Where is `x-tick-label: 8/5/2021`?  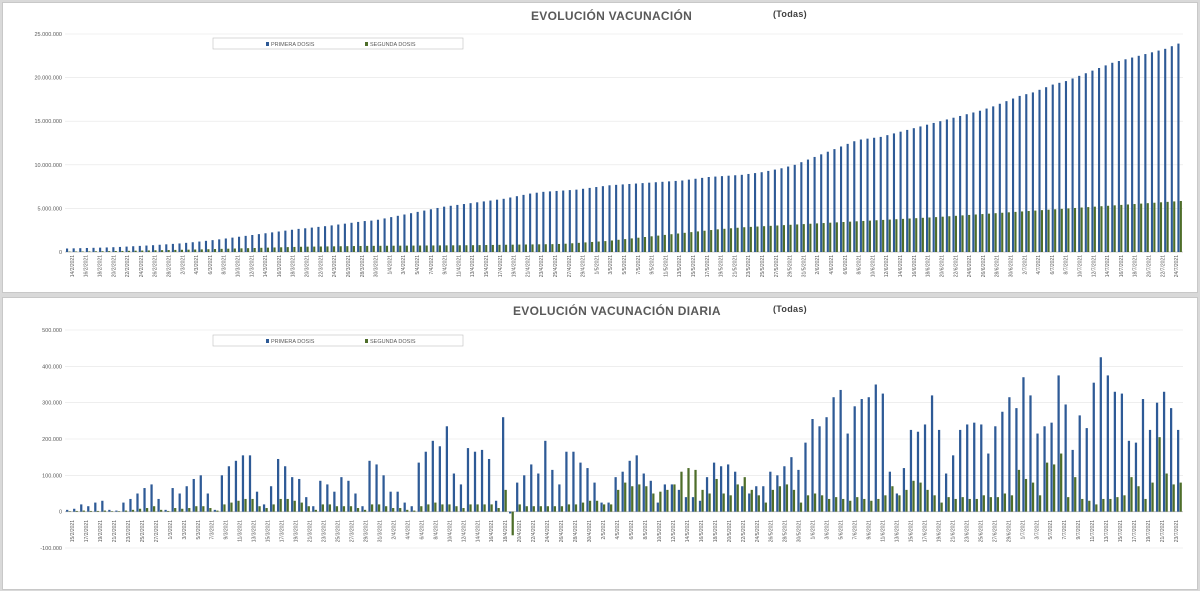
x-tick-label: 8/5/2021 is located at coordinates (646, 530).